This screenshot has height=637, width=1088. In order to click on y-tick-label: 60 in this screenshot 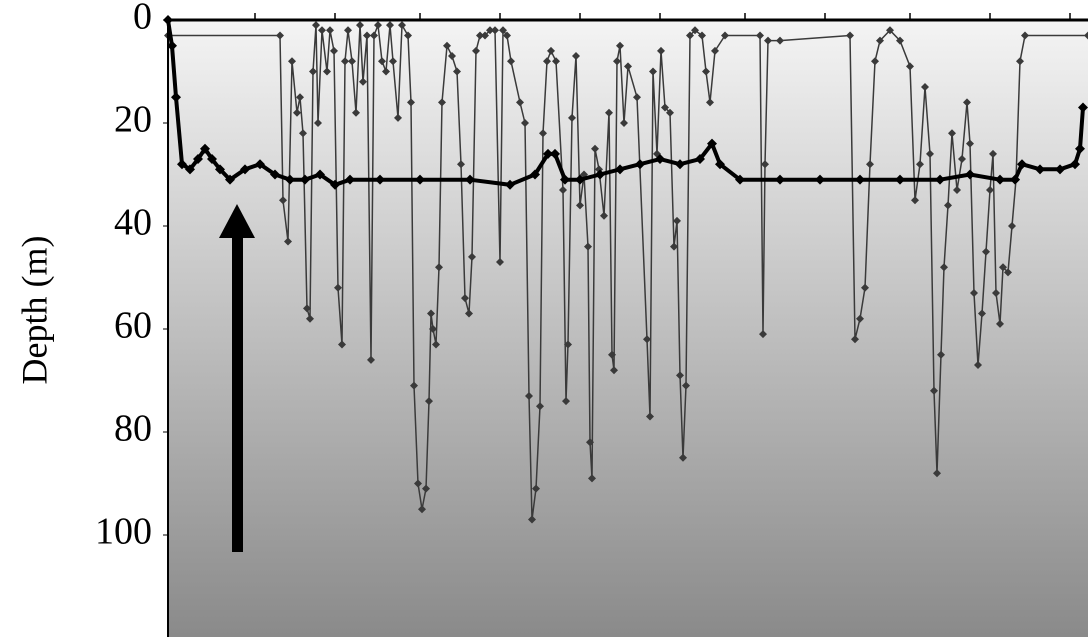, I will do `click(133, 326)`.